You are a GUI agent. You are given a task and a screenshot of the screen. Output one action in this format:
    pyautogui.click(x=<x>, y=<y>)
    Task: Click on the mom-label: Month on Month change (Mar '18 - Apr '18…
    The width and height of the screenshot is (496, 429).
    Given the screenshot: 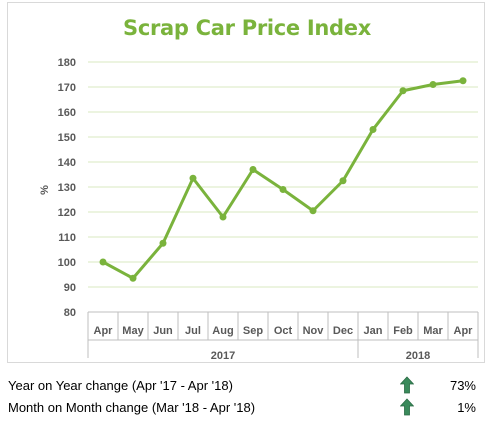 What is the action you would take?
    pyautogui.click(x=132, y=407)
    